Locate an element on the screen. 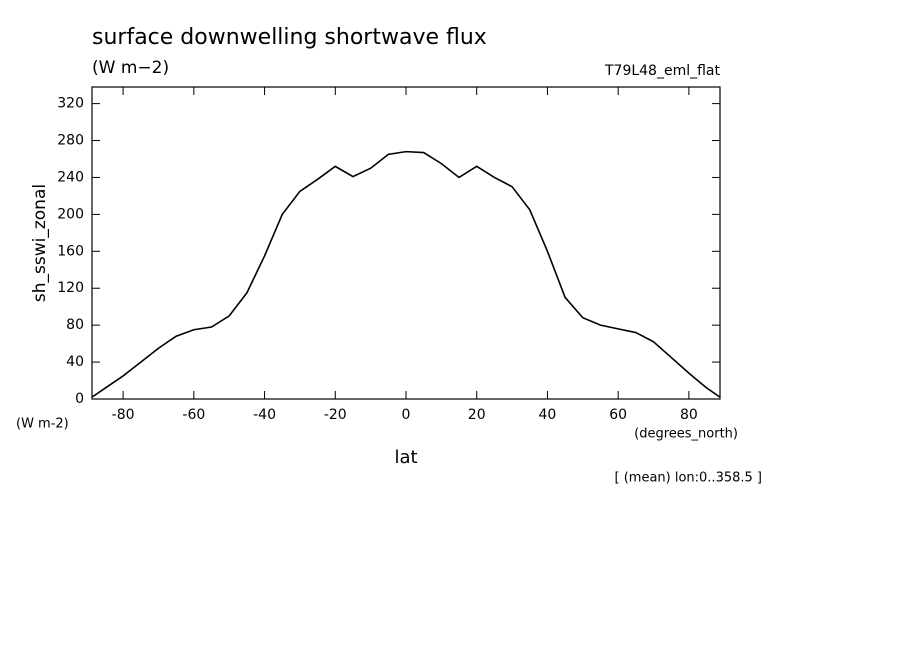  x-tick-label: 40 is located at coordinates (548, 415).